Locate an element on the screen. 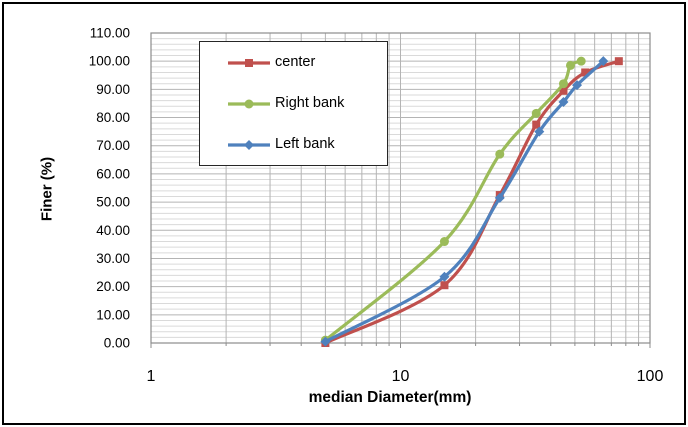 The image size is (688, 427). legend-item-center: center is located at coordinates (293, 62).